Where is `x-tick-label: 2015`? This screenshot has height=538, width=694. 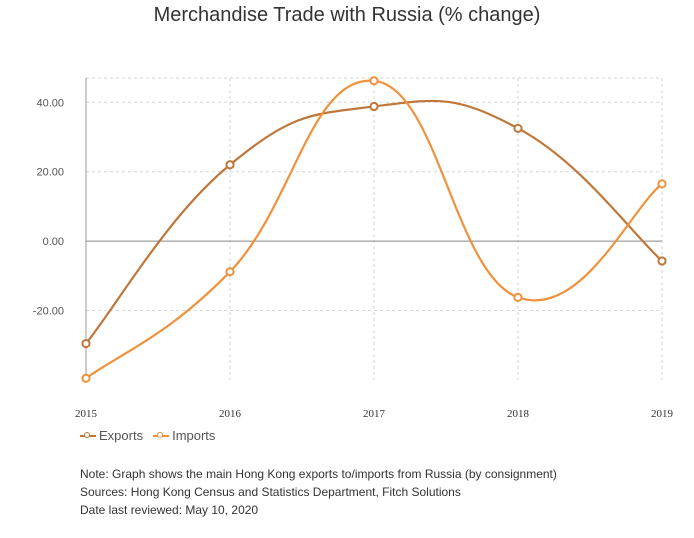
x-tick-label: 2015 is located at coordinates (86, 414).